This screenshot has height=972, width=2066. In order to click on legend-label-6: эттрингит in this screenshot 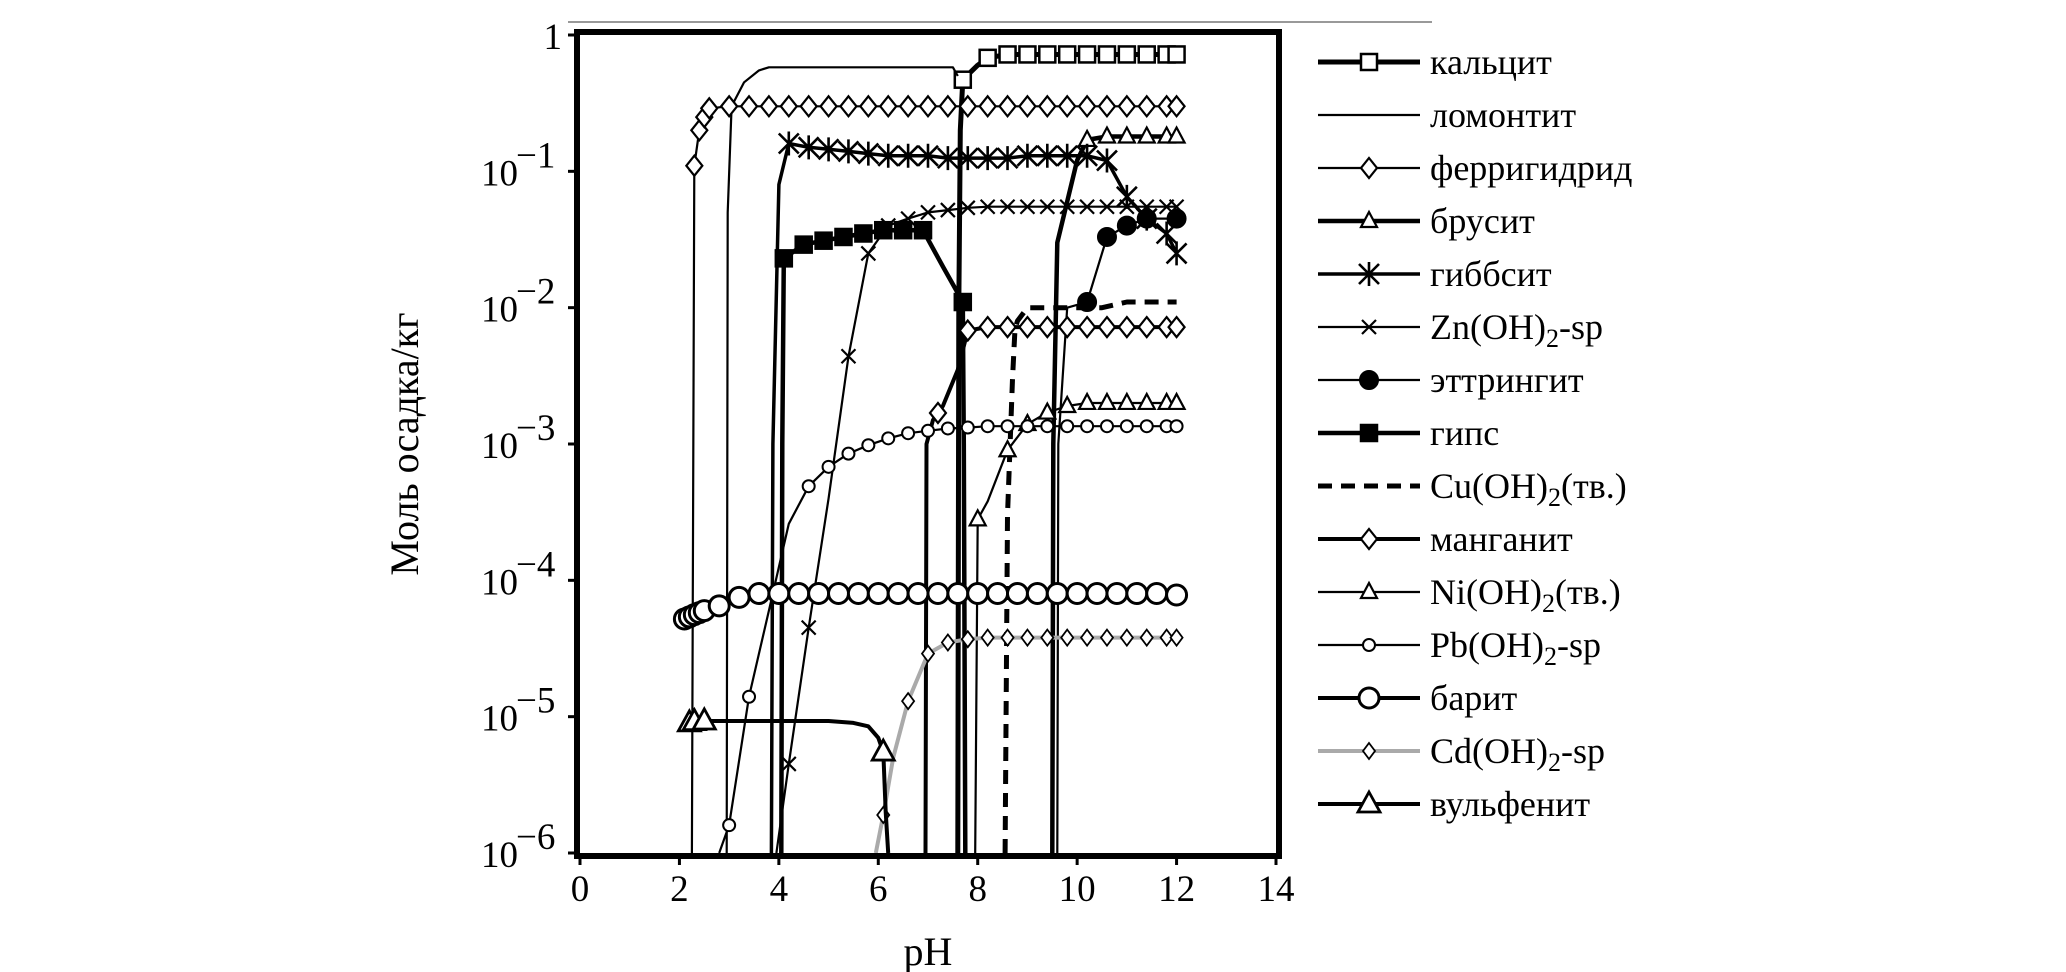, I will do `click(1507, 380)`.